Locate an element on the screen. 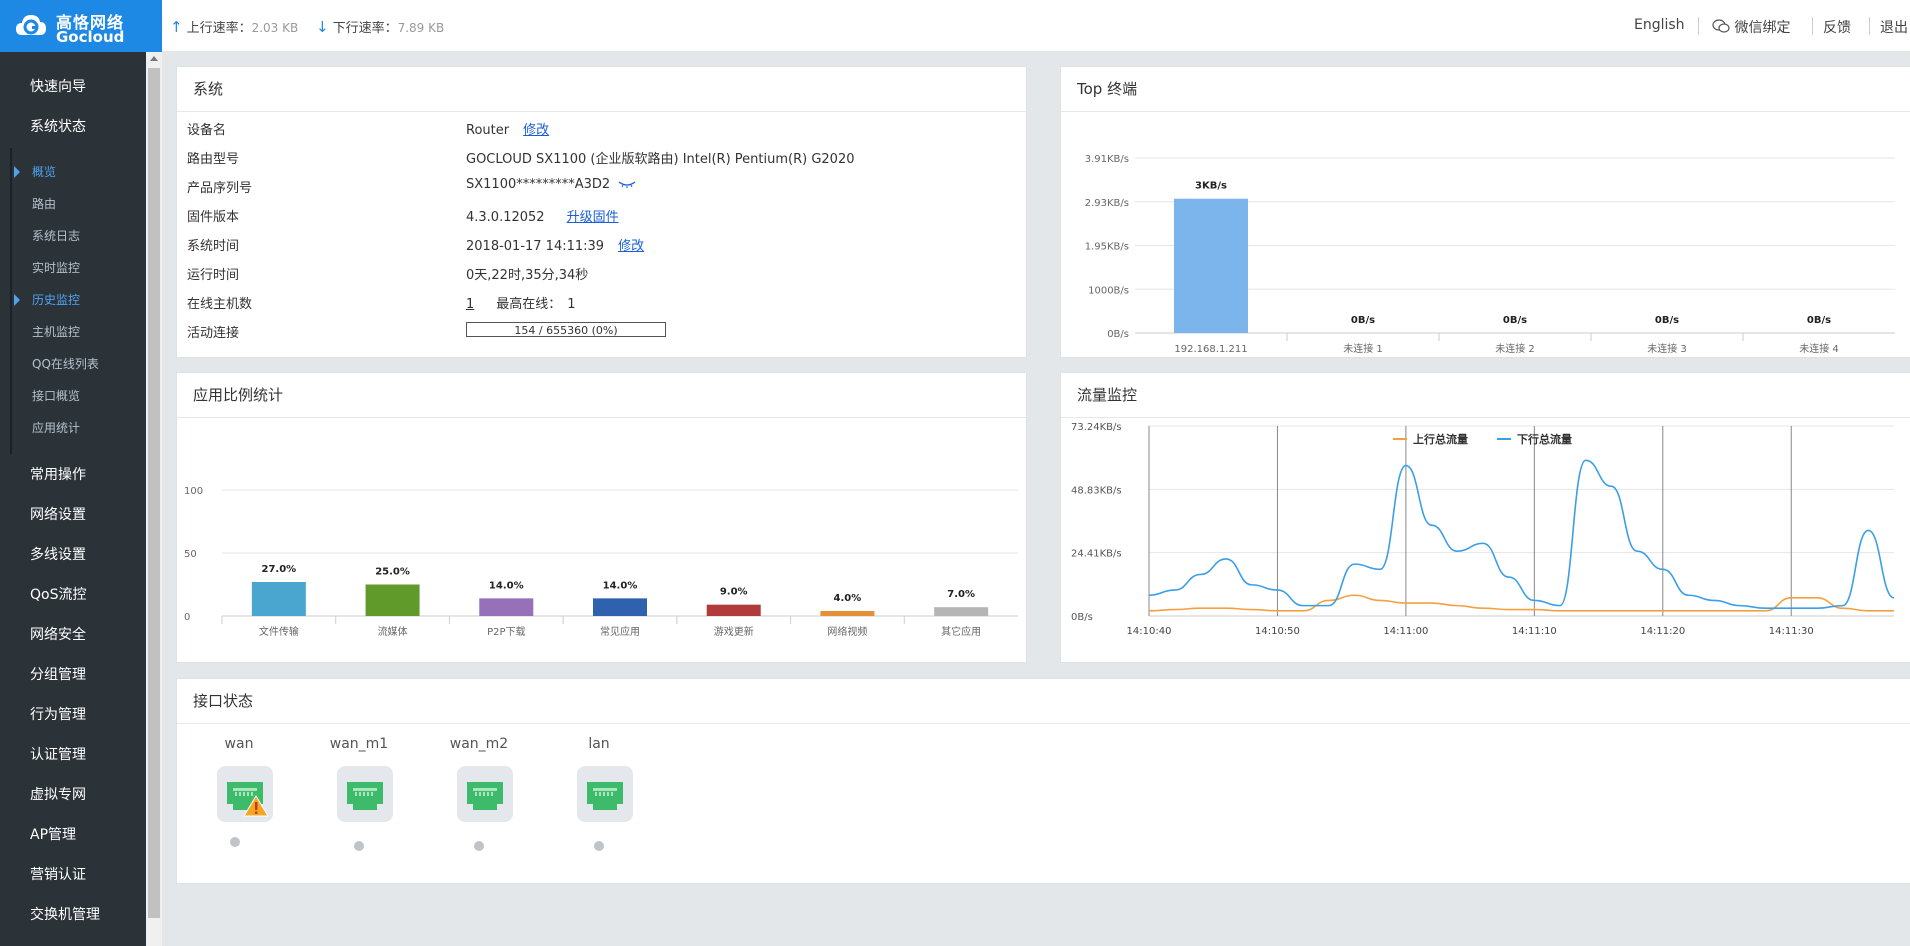 This screenshot has width=1910, height=946. device-name-edit-link: 修改 is located at coordinates (536, 130).